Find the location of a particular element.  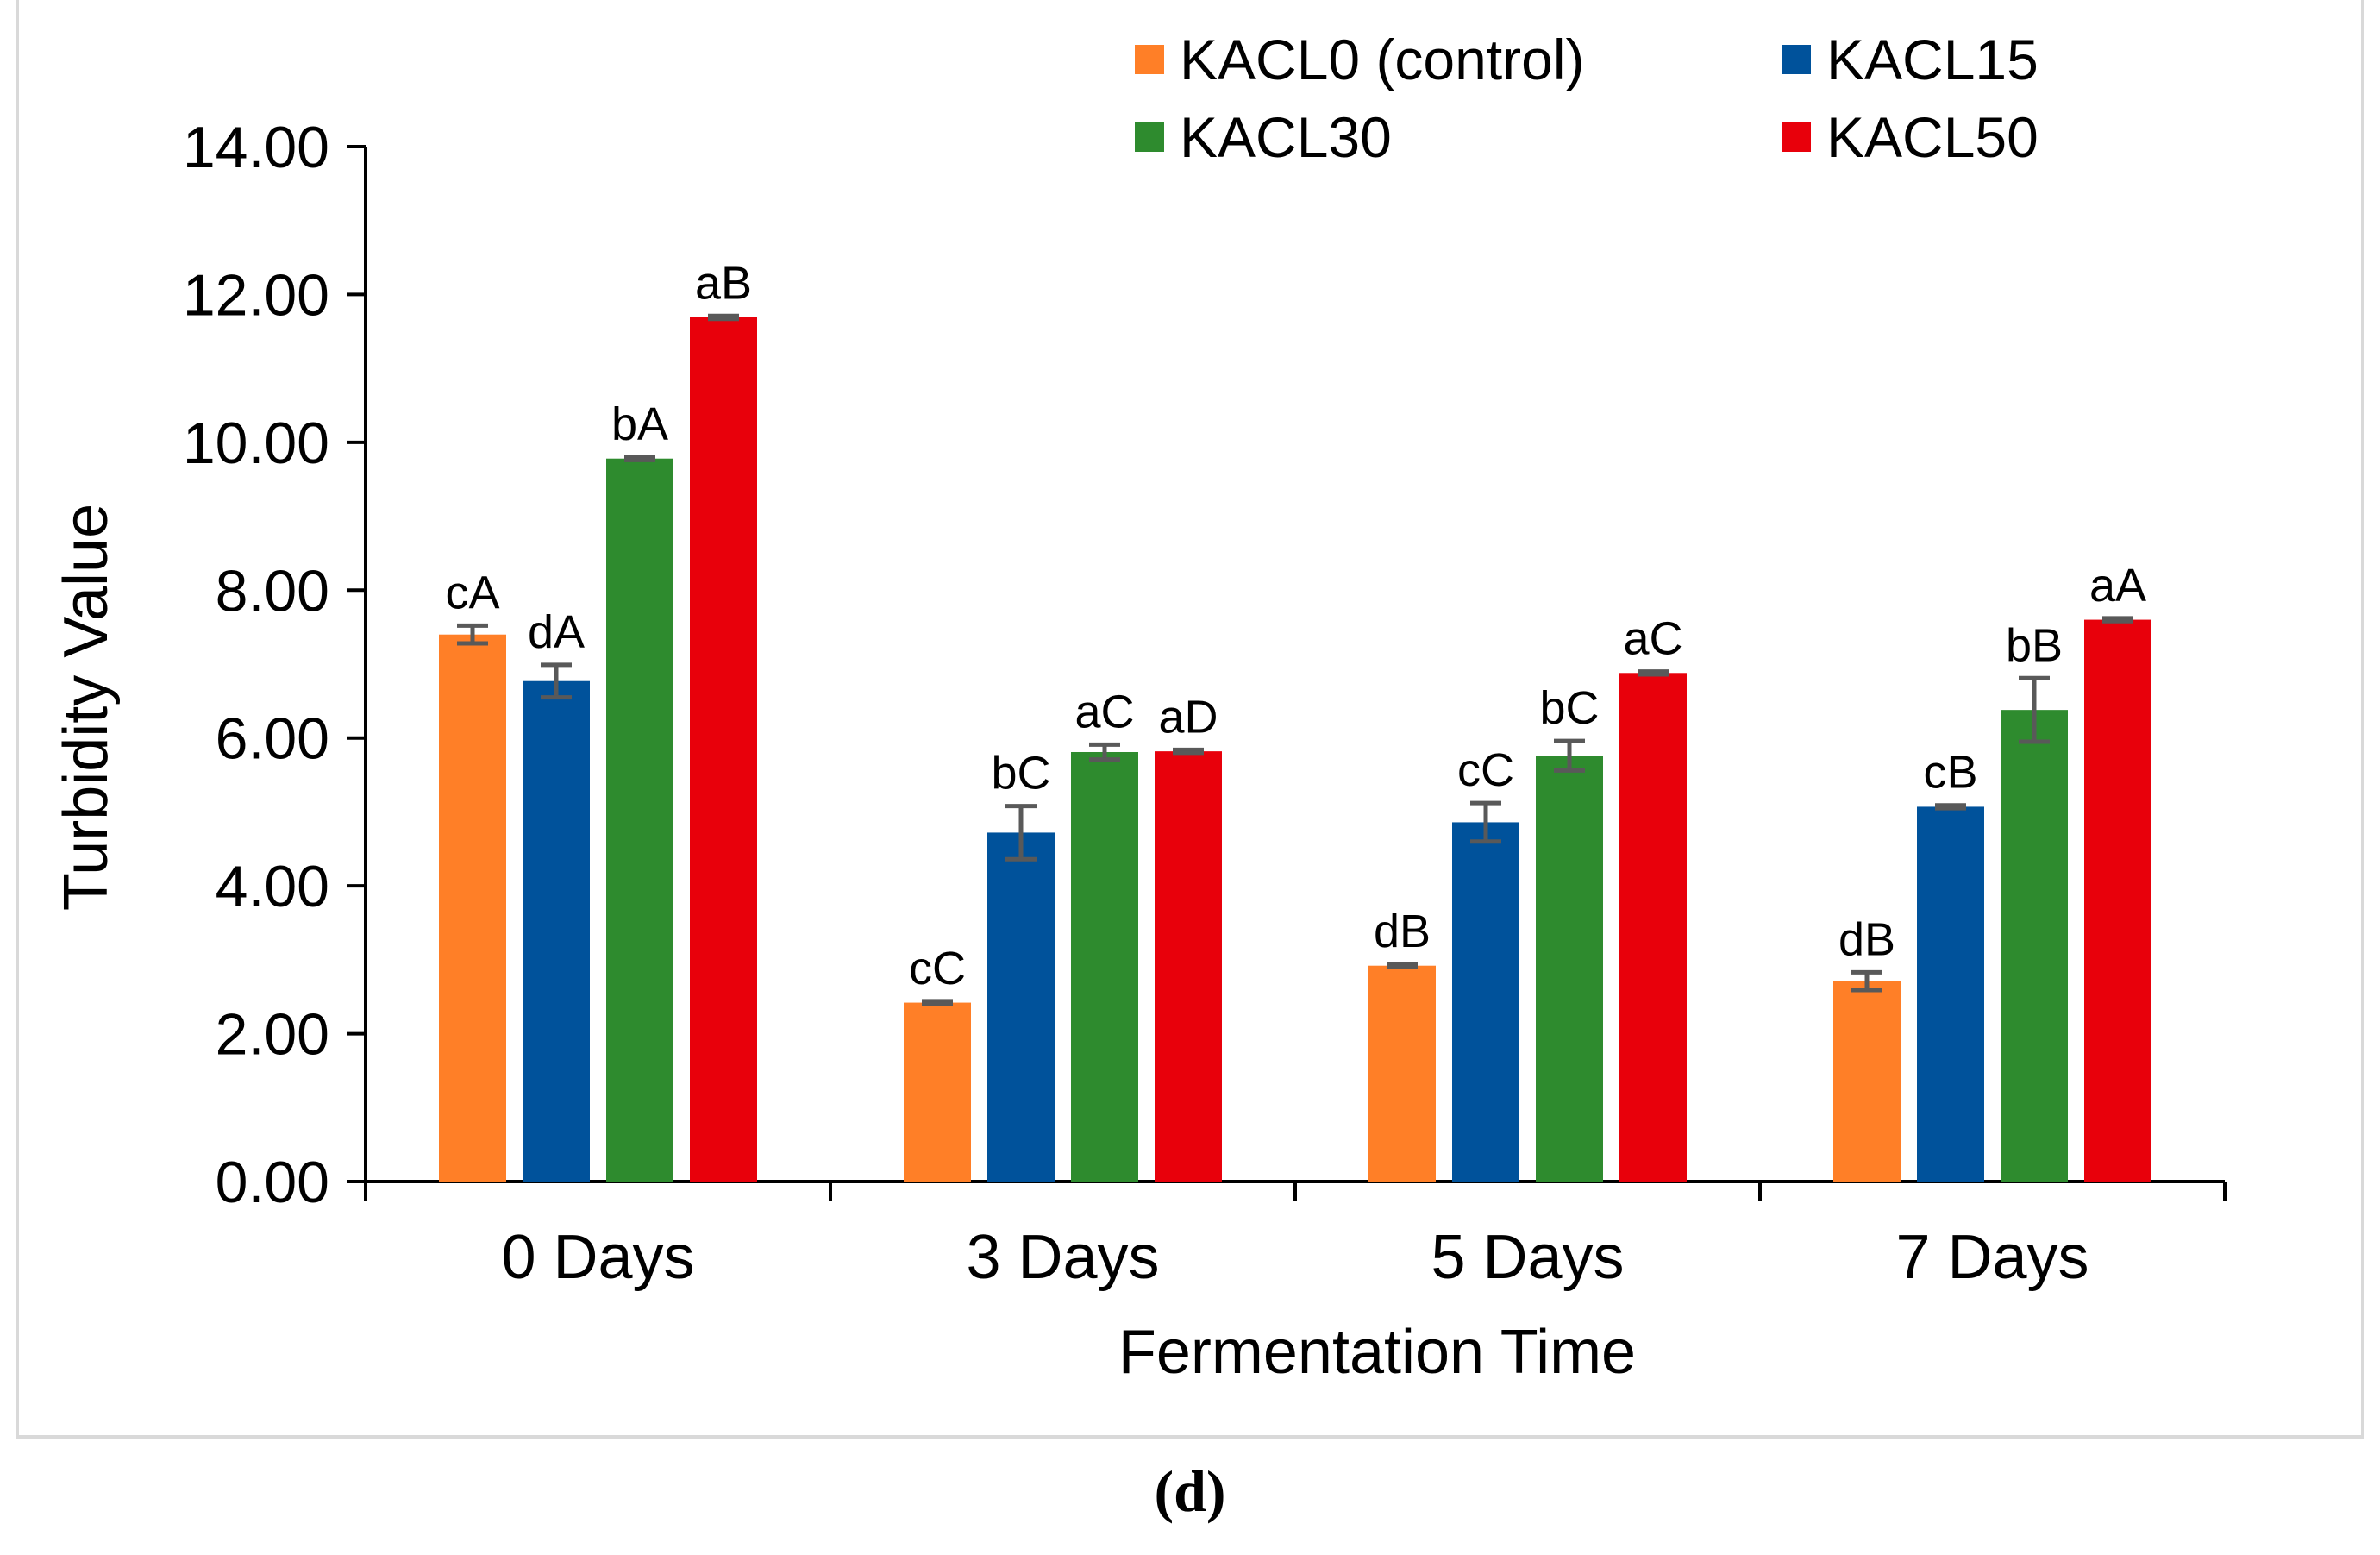

y-tick-label: 0.00 is located at coordinates (273, 1183).